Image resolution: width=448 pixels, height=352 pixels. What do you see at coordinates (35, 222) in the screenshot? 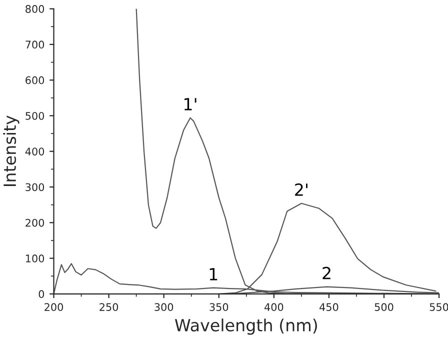
I see `y-tick-label: 200` at bounding box center [35, 222].